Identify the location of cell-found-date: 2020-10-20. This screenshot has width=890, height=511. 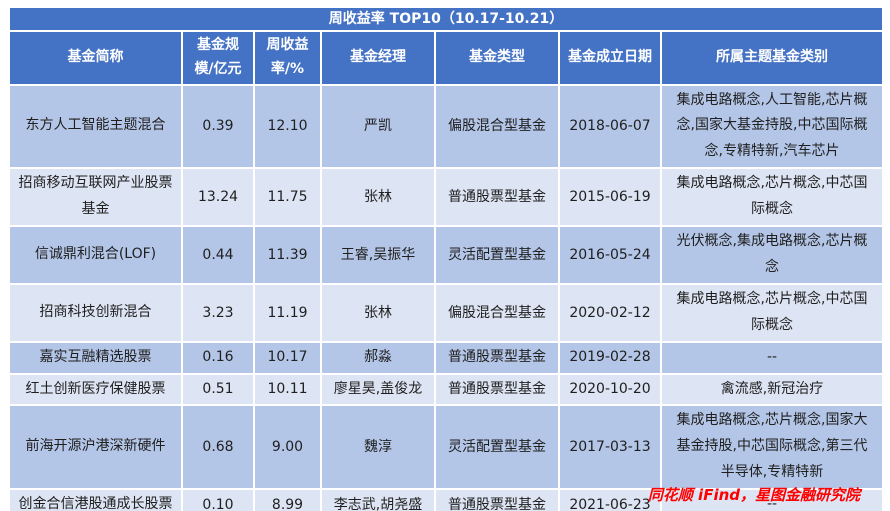
(610, 389).